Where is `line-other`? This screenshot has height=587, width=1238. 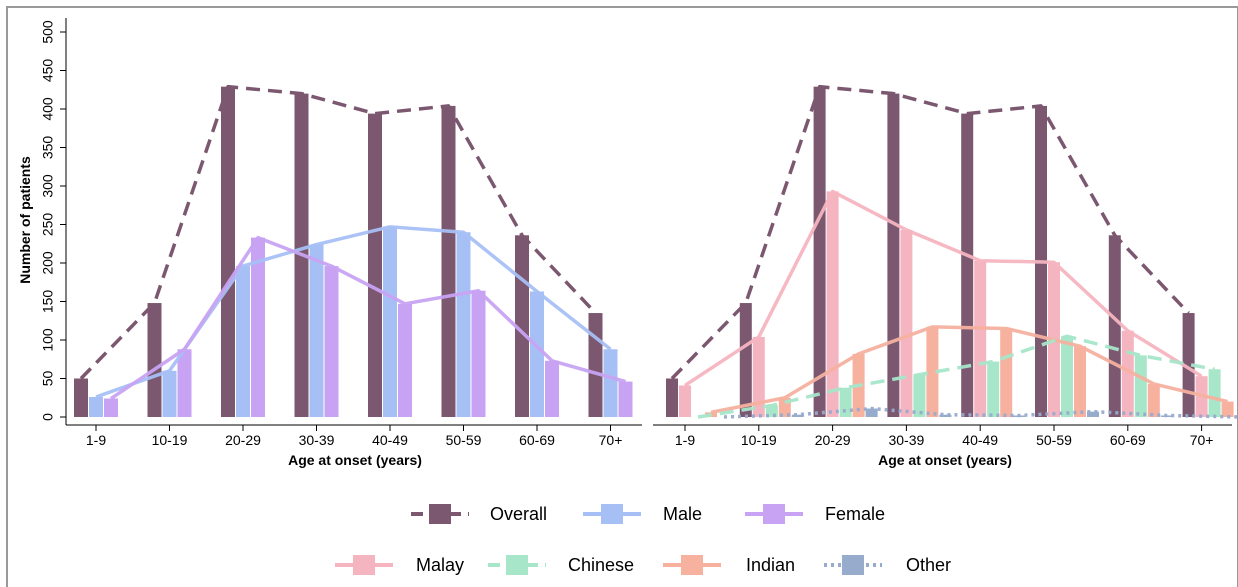
line-other is located at coordinates (980, 412).